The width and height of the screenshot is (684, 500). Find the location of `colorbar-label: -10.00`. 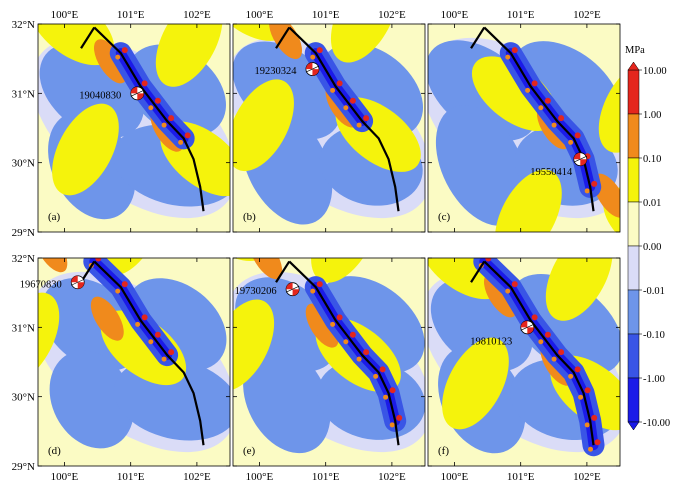

colorbar-label: -10.00 is located at coordinates (656, 423).